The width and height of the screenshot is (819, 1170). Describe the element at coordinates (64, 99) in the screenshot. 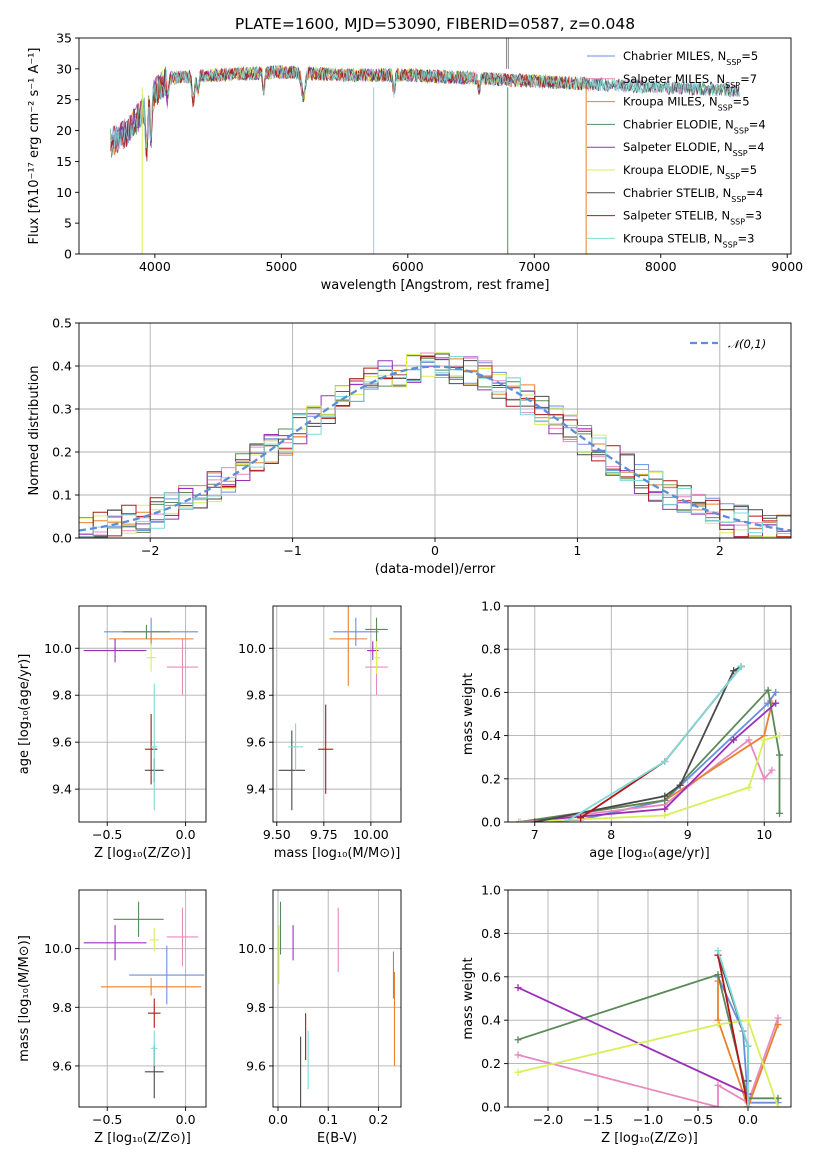

I see `y-tick-label: 25` at that location.